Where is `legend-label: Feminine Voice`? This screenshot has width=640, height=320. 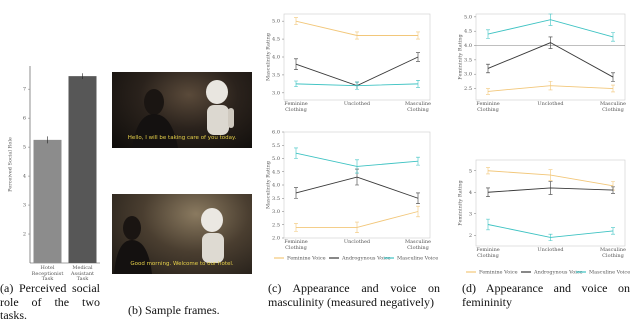
legend-label: Feminine Voice is located at coordinates (306, 259).